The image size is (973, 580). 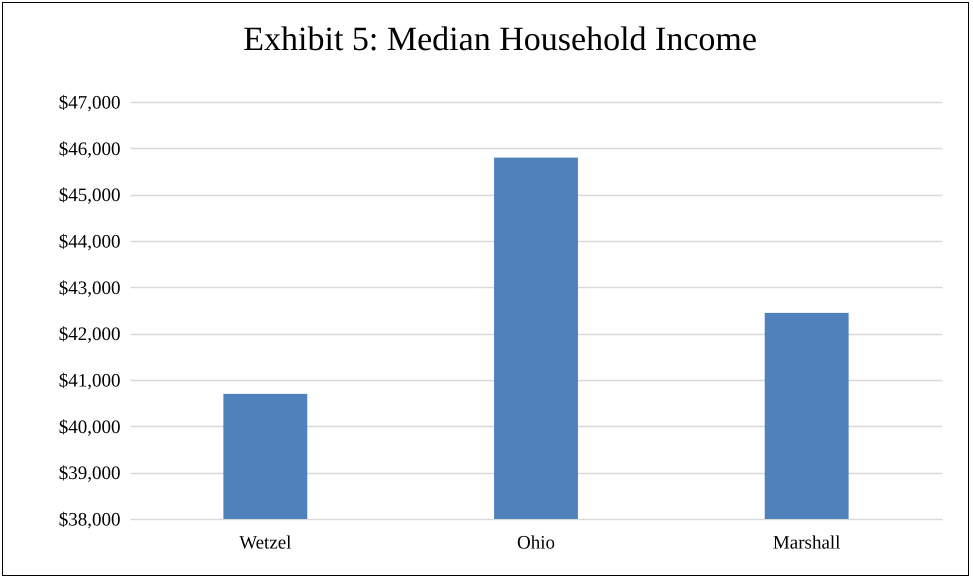 I want to click on y-tick-label: $46,000, so click(x=89, y=149).